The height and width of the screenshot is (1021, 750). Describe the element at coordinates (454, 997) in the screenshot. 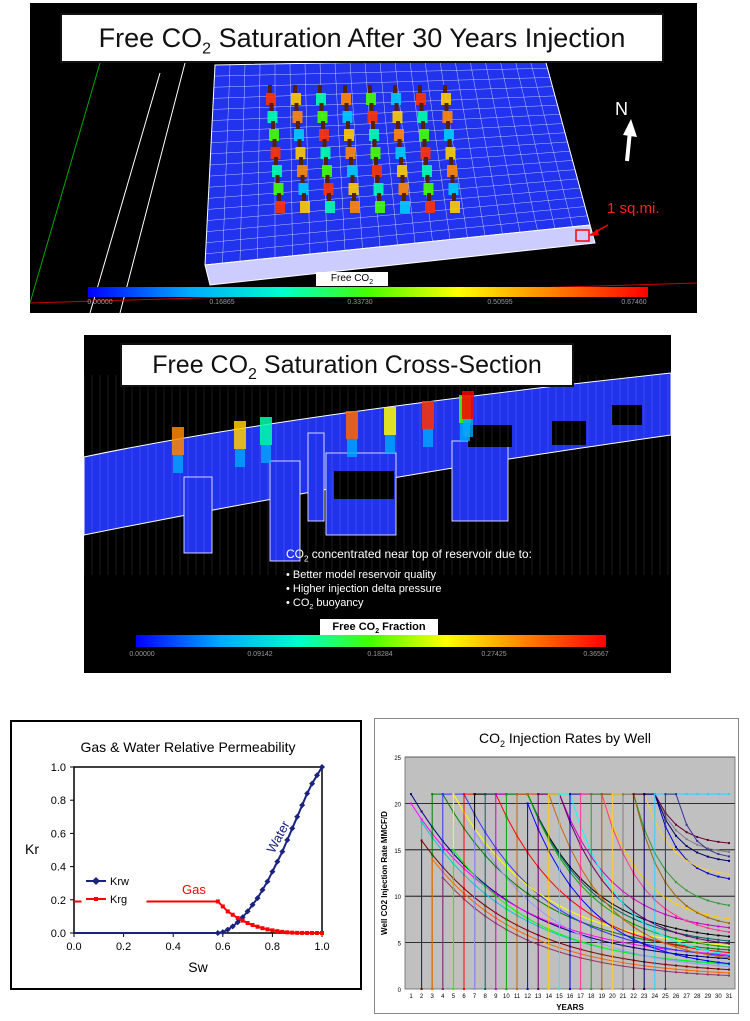

I see `x-tick-label: 5` at that location.